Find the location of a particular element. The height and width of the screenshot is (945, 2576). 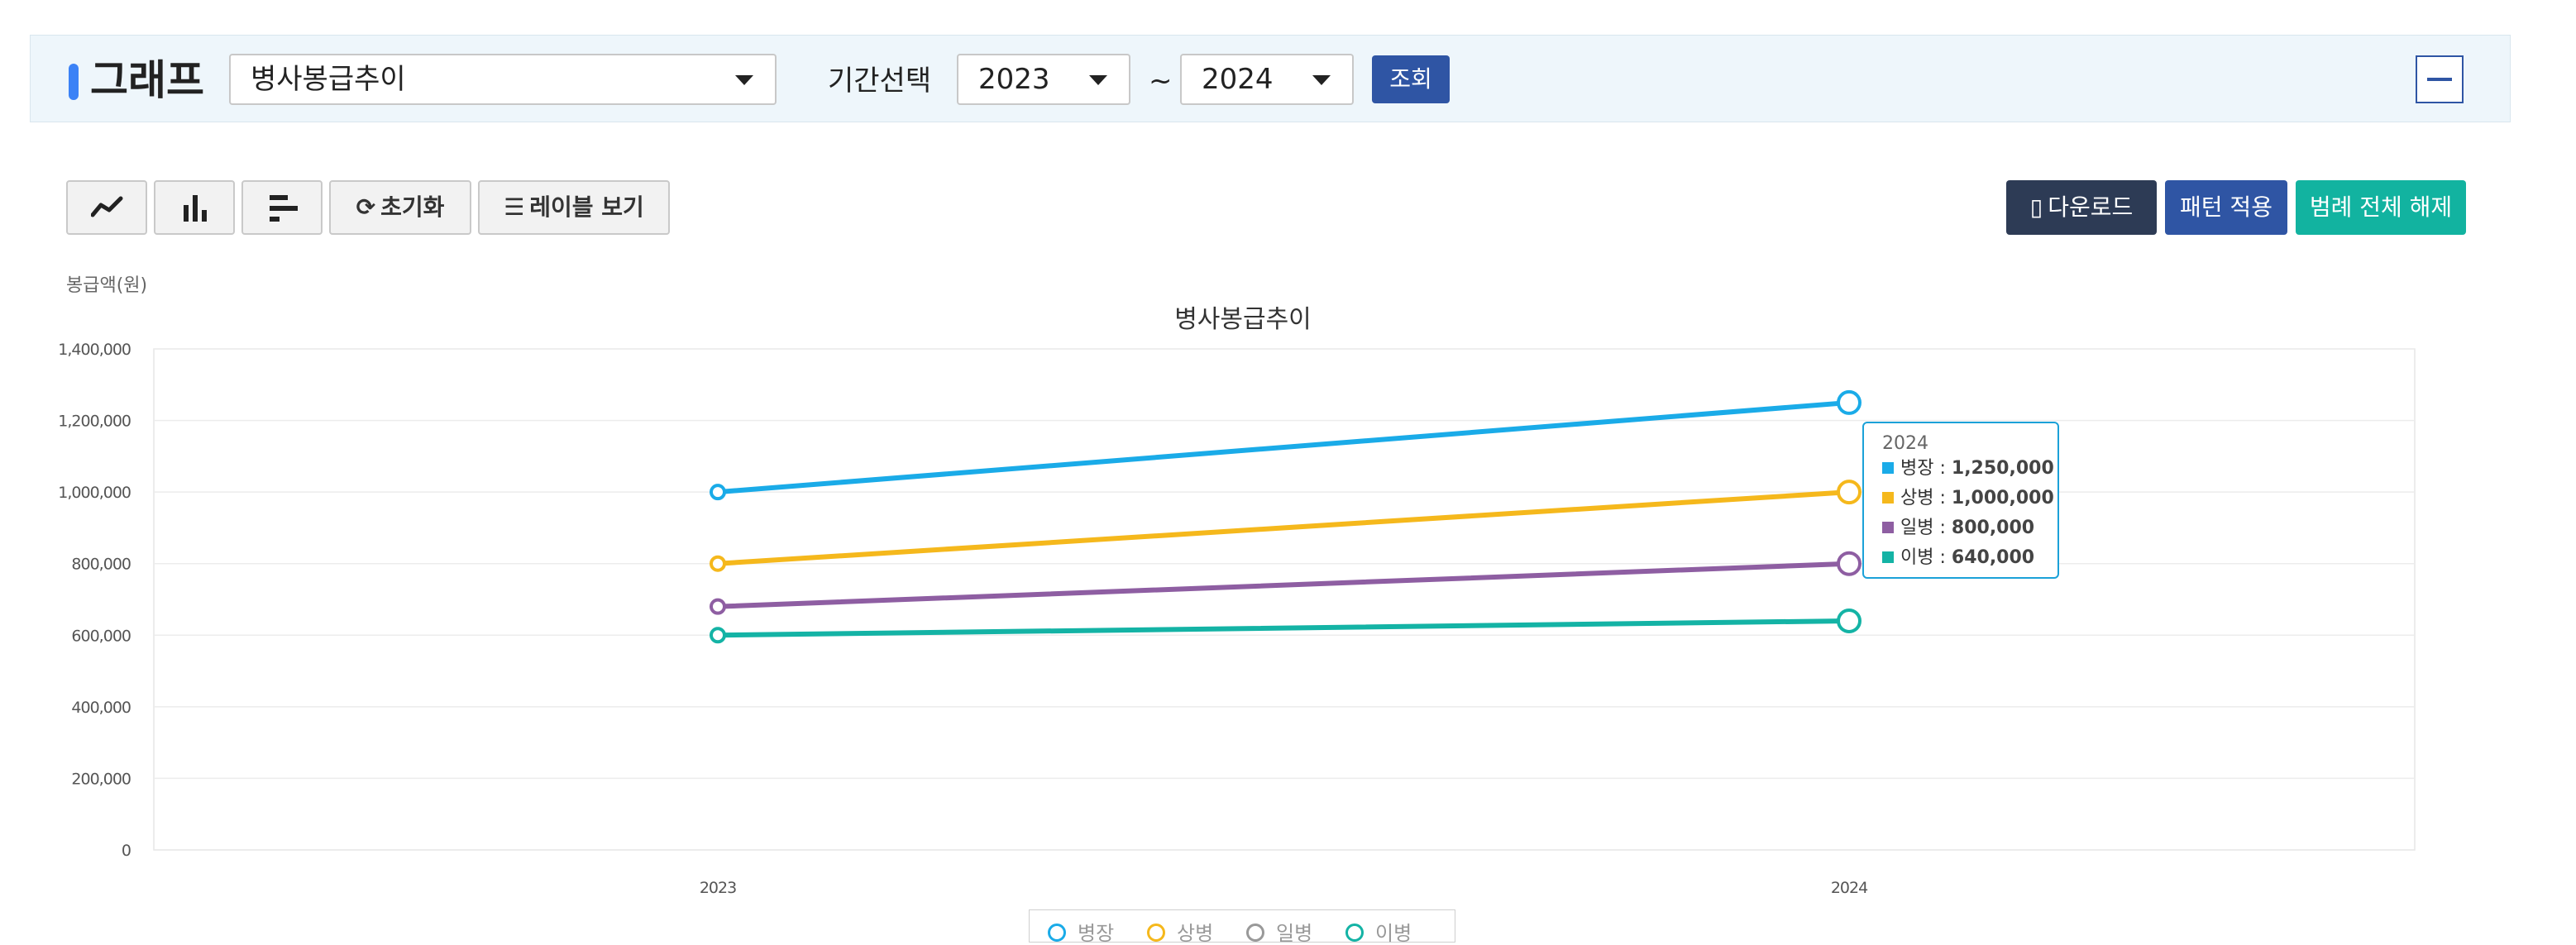

tooltip-row: 이병 : 640,000 is located at coordinates (1958, 558).